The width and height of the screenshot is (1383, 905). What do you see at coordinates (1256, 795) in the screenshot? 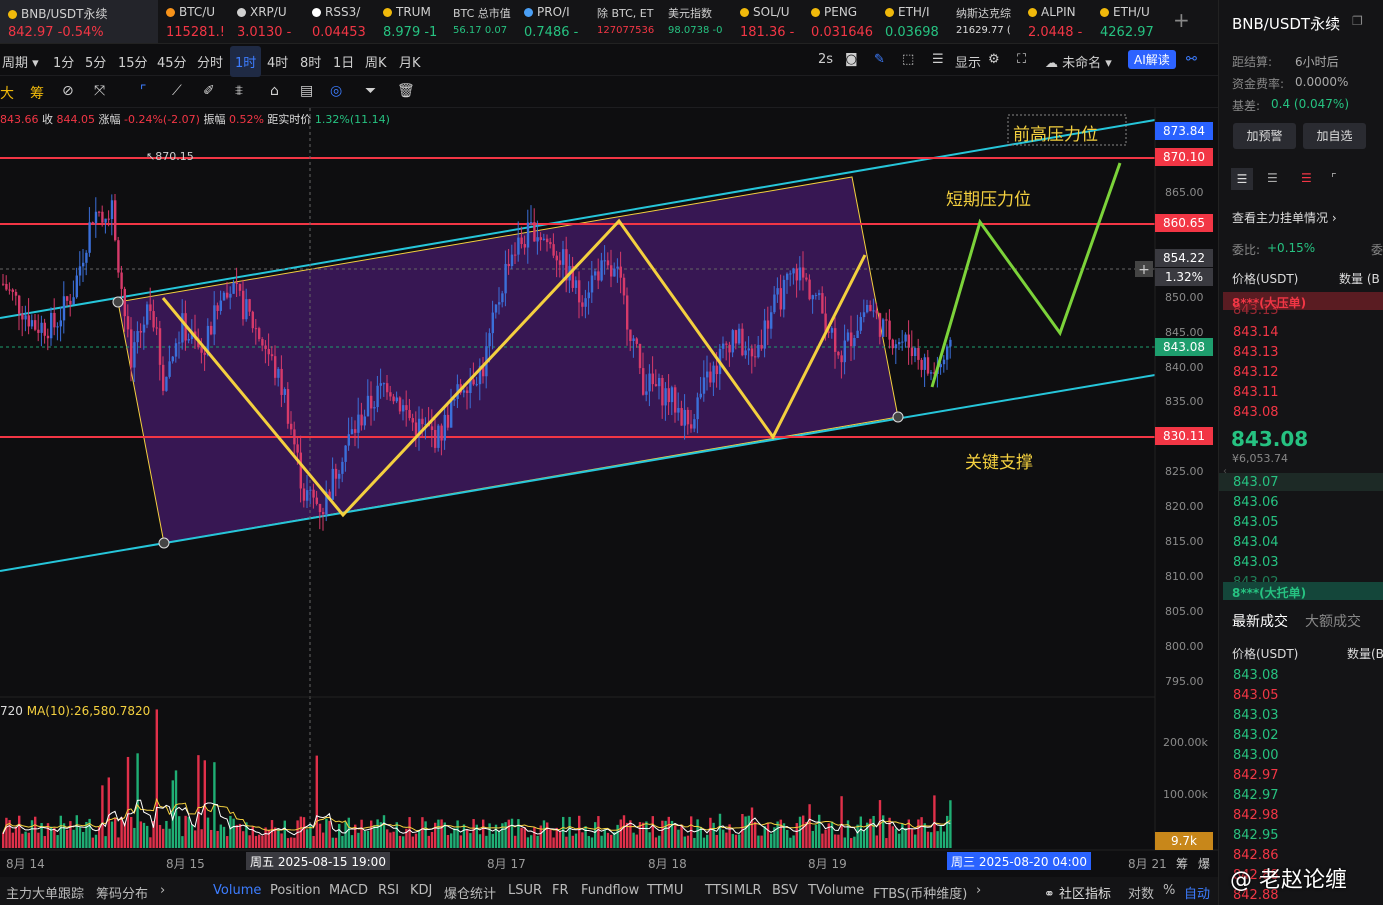
I see `trade-row: 842.97` at bounding box center [1256, 795].